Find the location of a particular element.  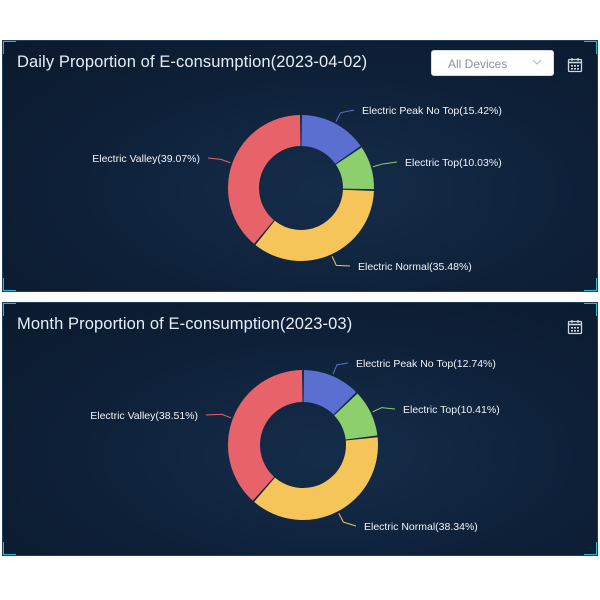

slice-label: Electric Valley(39.07%) is located at coordinates (146, 159).